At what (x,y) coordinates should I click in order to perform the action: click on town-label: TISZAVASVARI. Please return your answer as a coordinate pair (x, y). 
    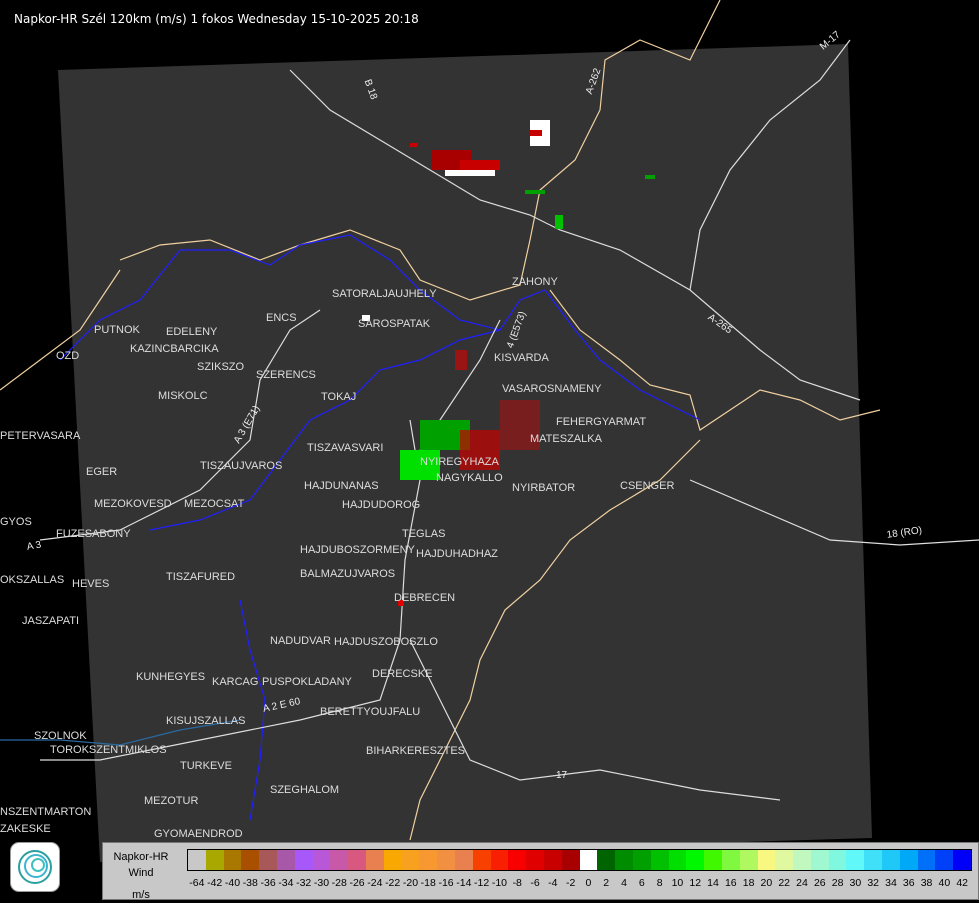
    Looking at the image, I should click on (345, 448).